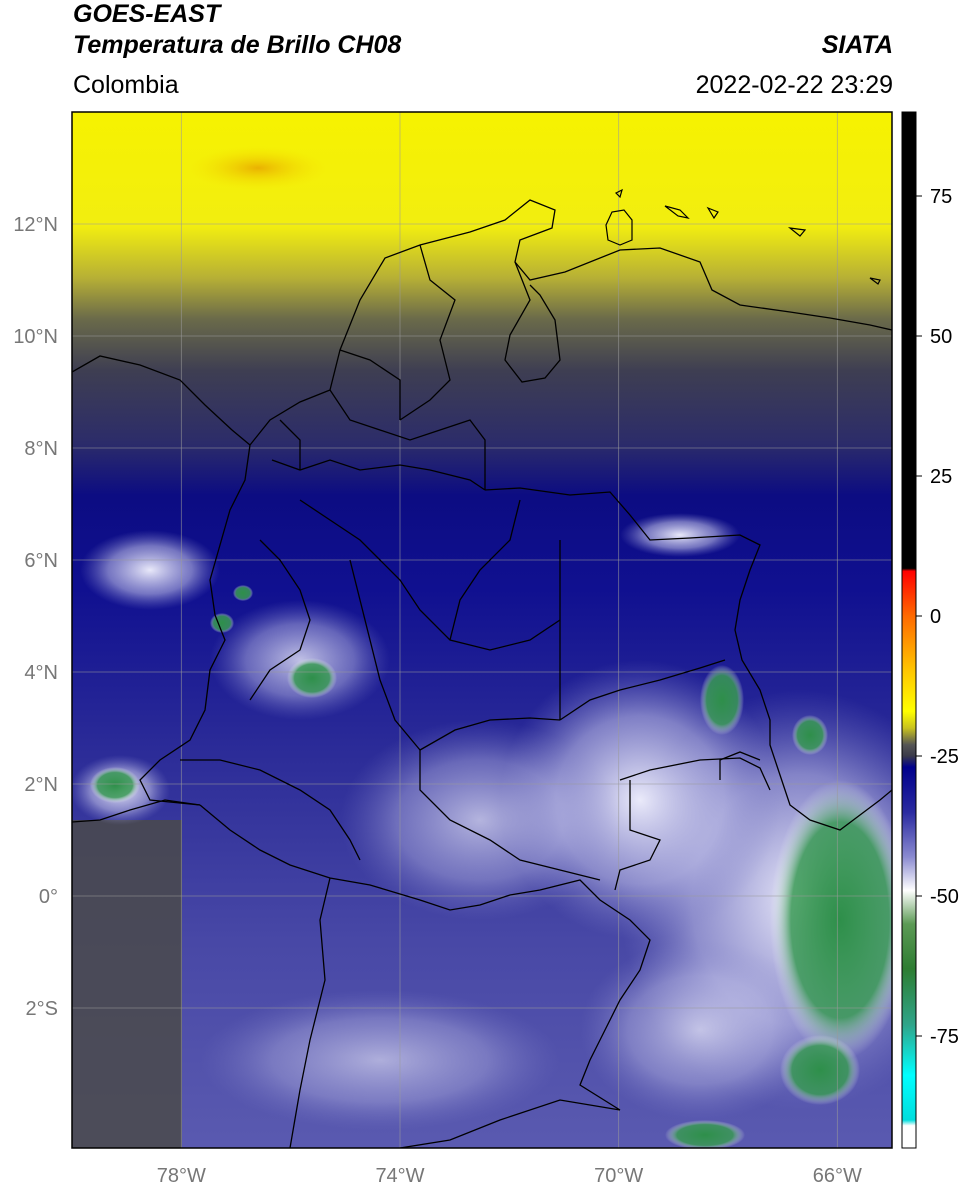  What do you see at coordinates (944, 897) in the screenshot?
I see `colorbar-tick-label: -50` at bounding box center [944, 897].